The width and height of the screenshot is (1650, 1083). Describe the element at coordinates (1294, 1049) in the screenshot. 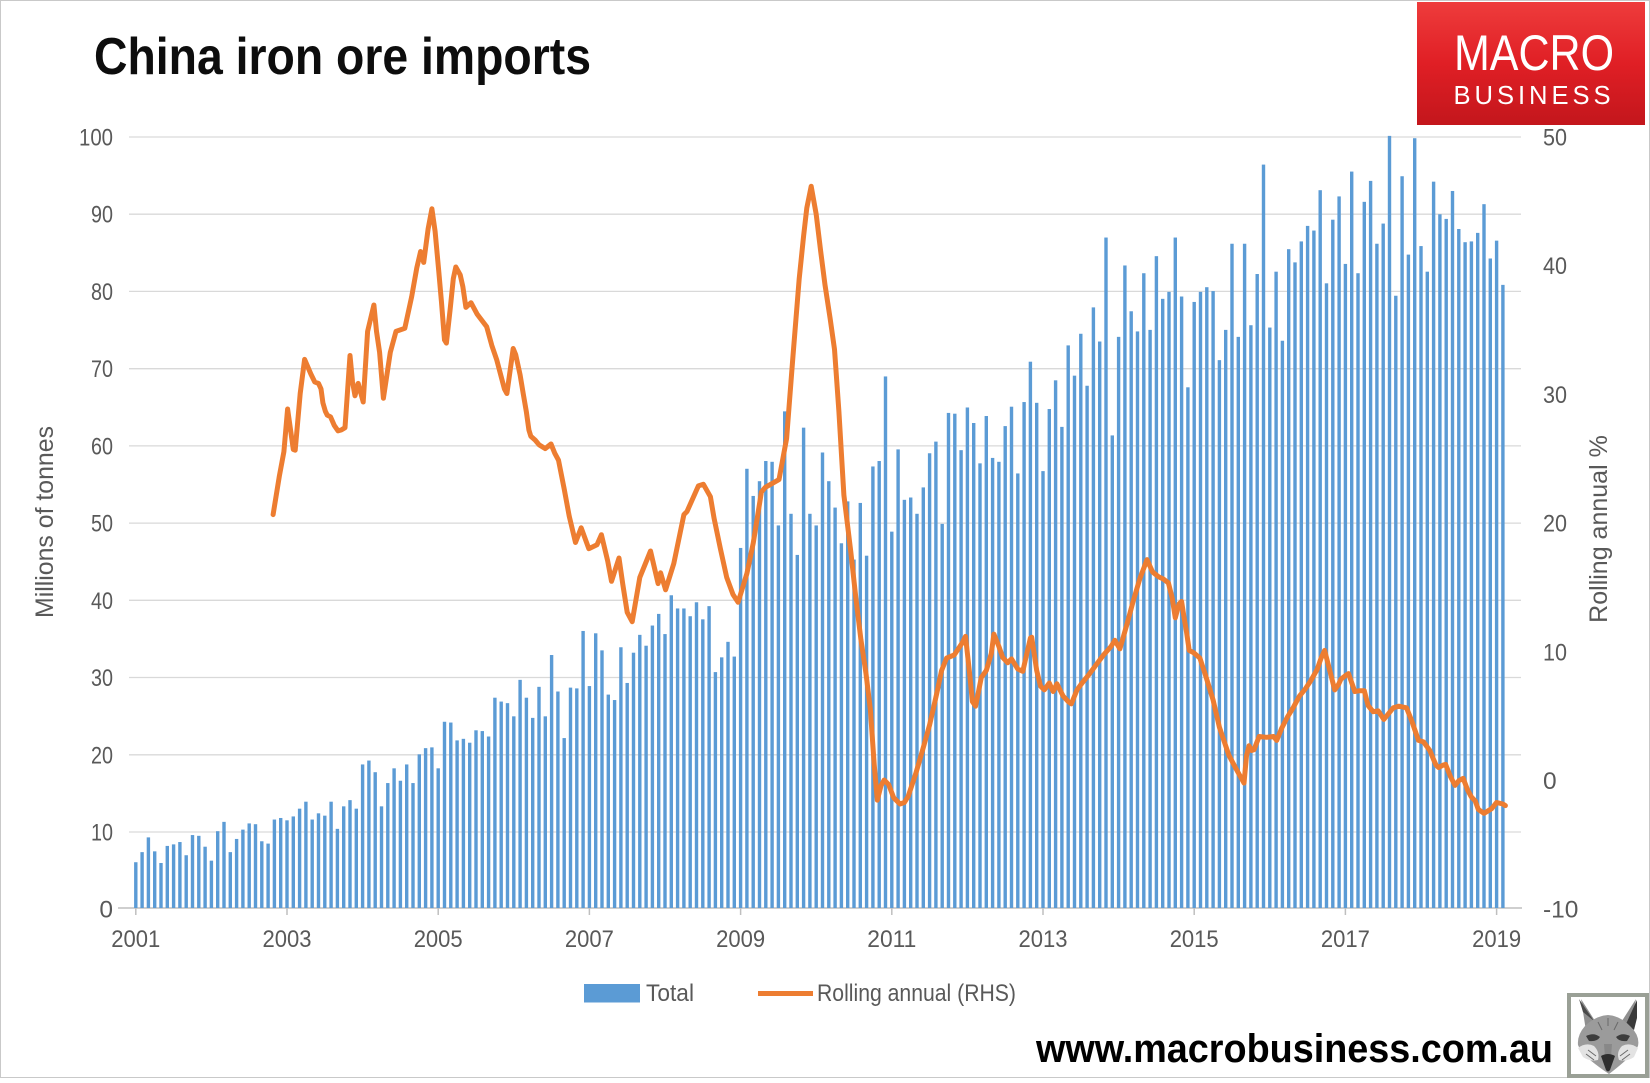

I see `svg-text: www.macrobusiness.com.au` at that location.